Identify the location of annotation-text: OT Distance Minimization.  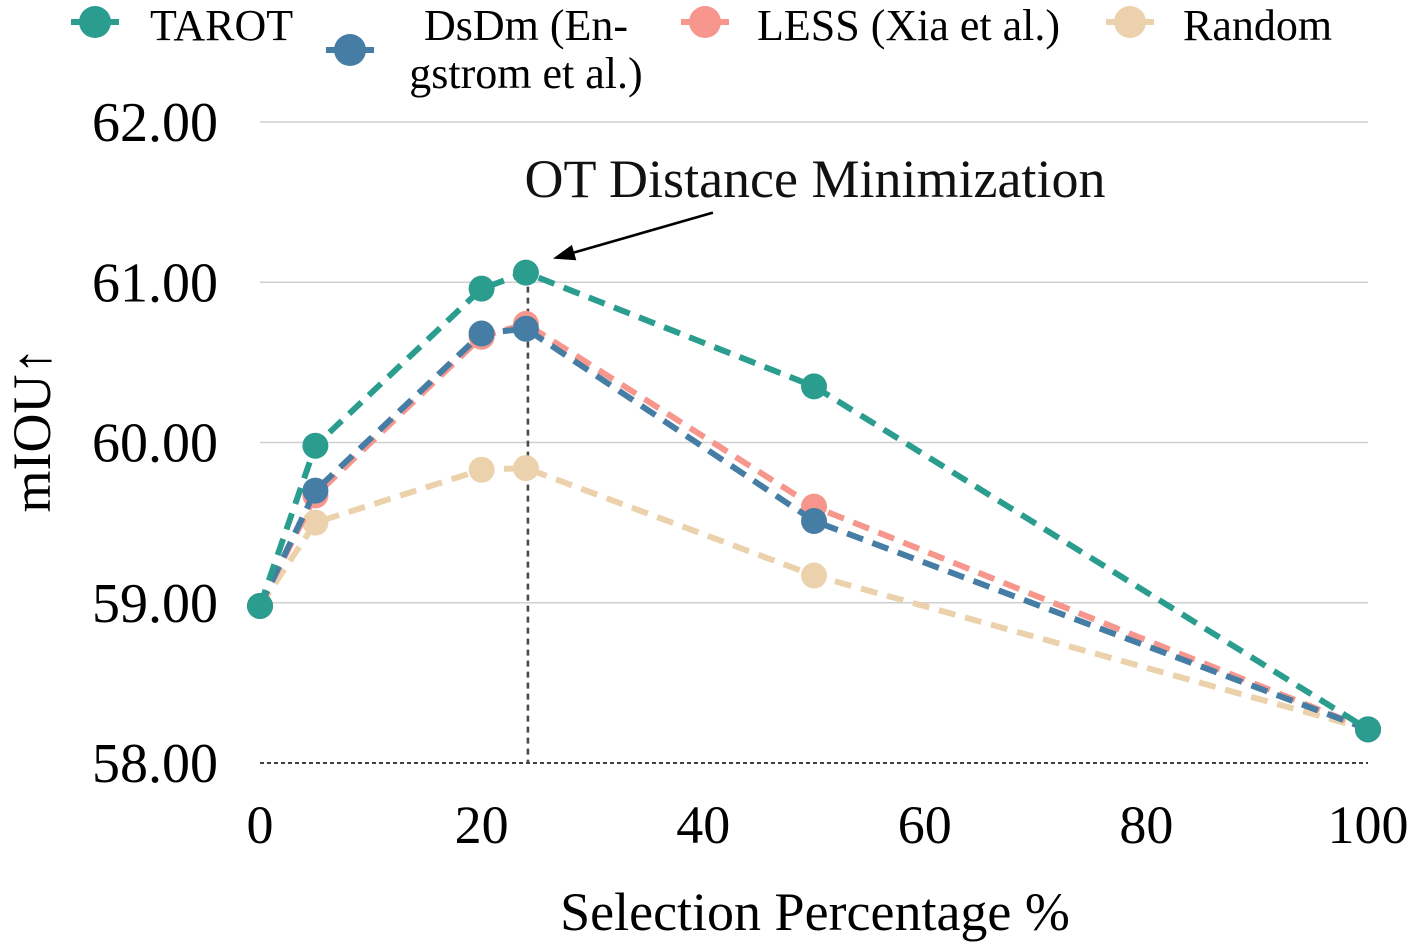
(815, 179).